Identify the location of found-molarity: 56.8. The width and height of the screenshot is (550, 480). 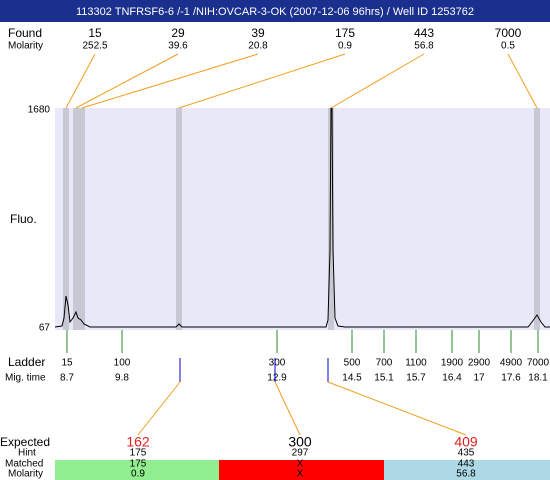
(424, 46).